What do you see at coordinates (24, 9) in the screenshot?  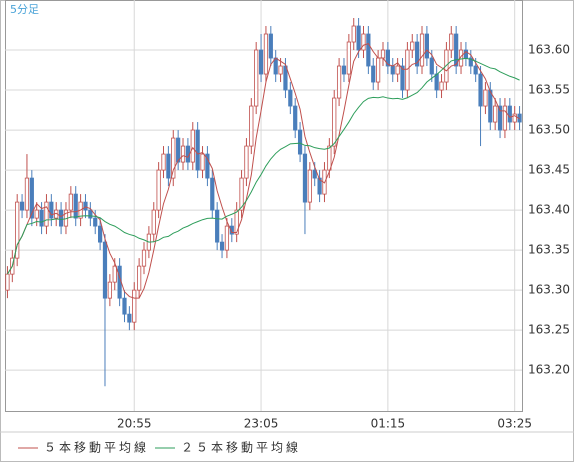 I see `chart-title: 5分足` at bounding box center [24, 9].